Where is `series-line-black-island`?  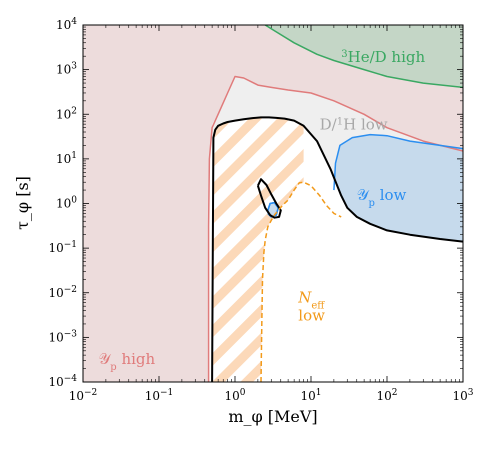 series-line-black-island is located at coordinates (269, 198).